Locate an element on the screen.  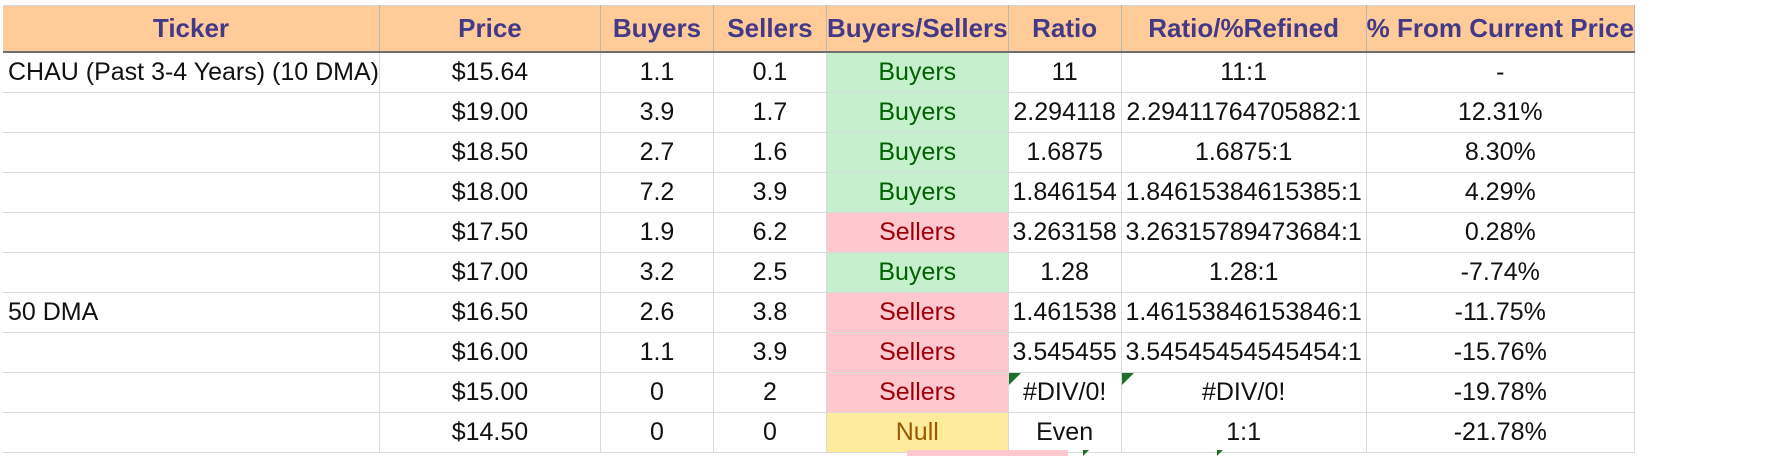
price-cell: $16.50 is located at coordinates (490, 312).